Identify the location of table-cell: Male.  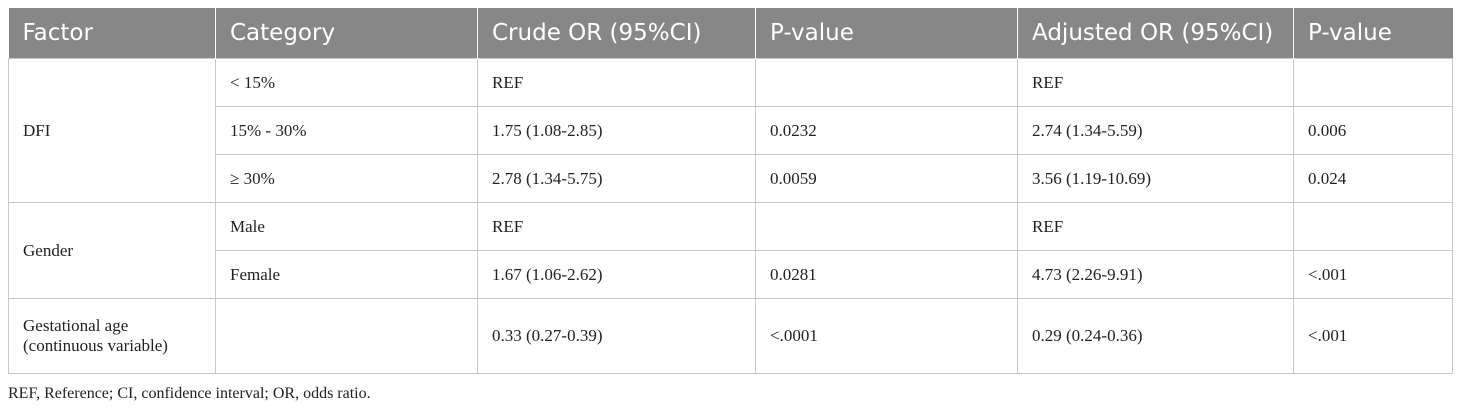
(346, 226).